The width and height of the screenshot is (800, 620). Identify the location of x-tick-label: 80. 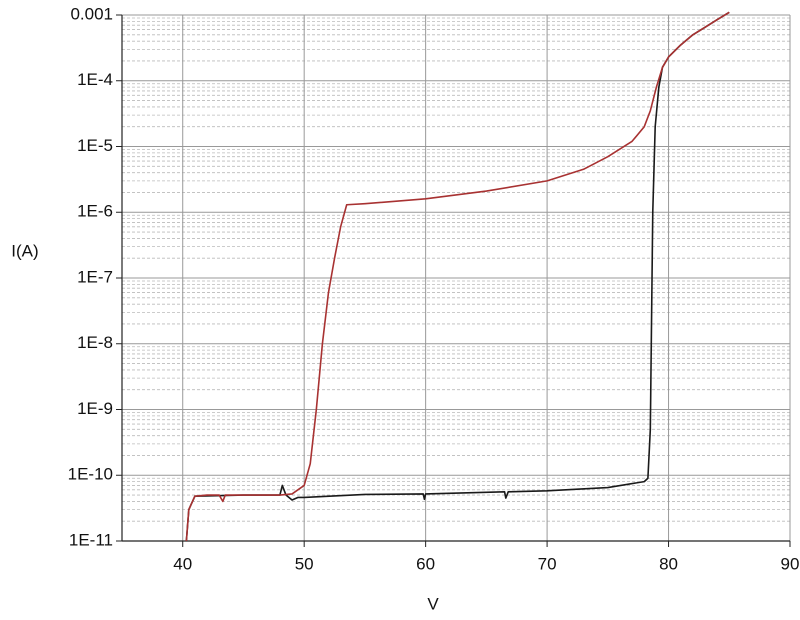
(668, 563).